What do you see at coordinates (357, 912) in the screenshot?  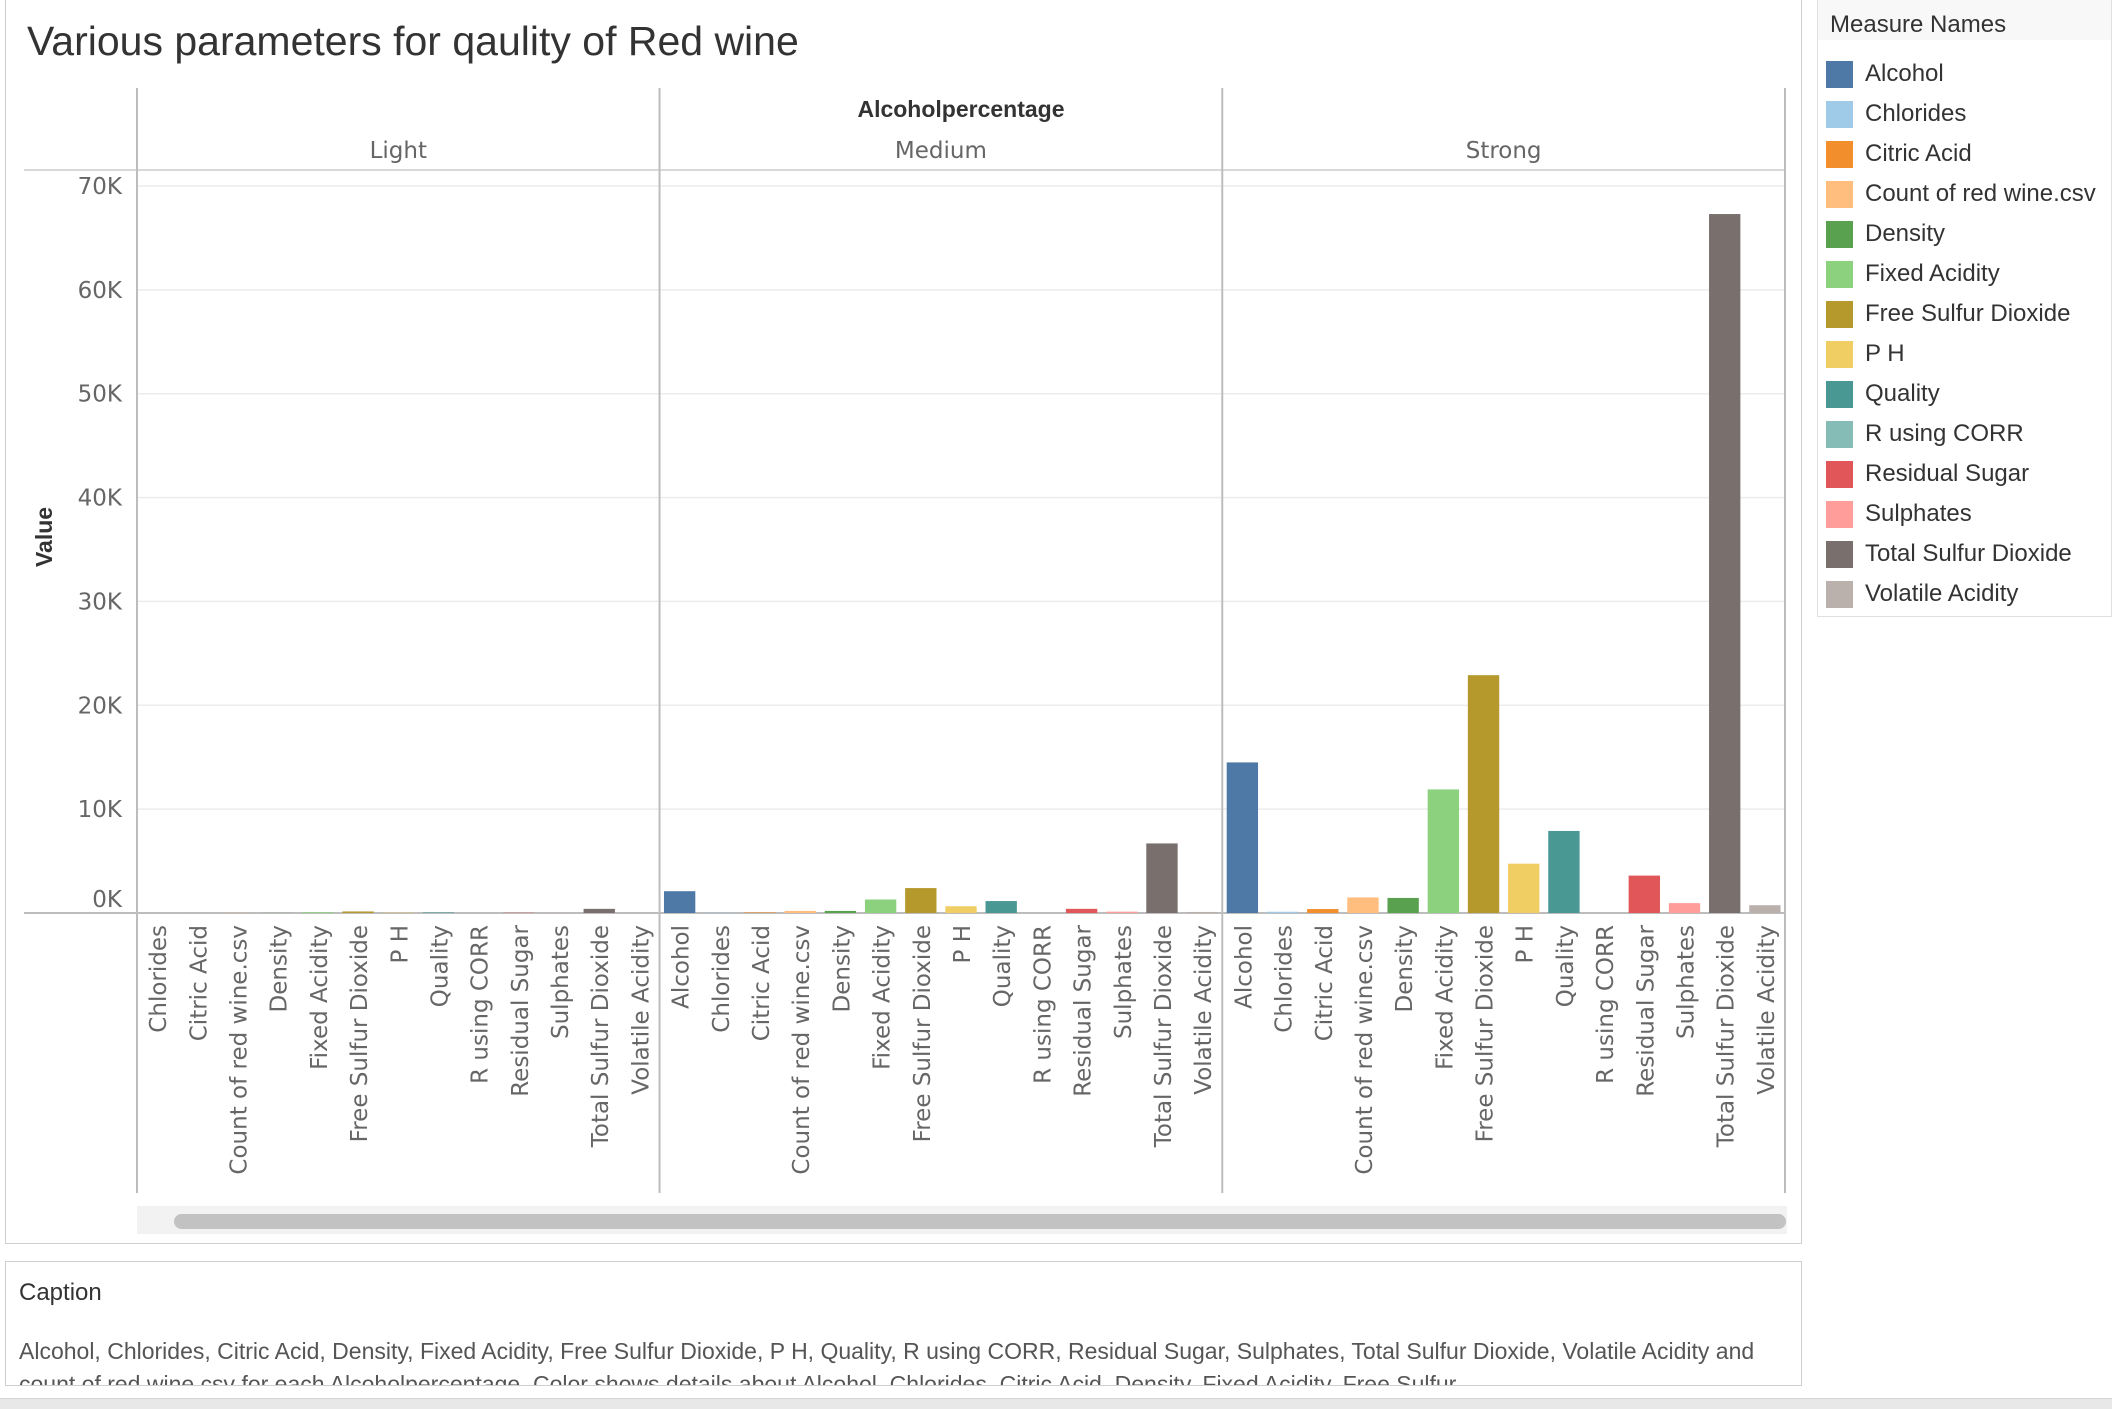 I see `bar-light-free-sulfur-dioxide` at bounding box center [357, 912].